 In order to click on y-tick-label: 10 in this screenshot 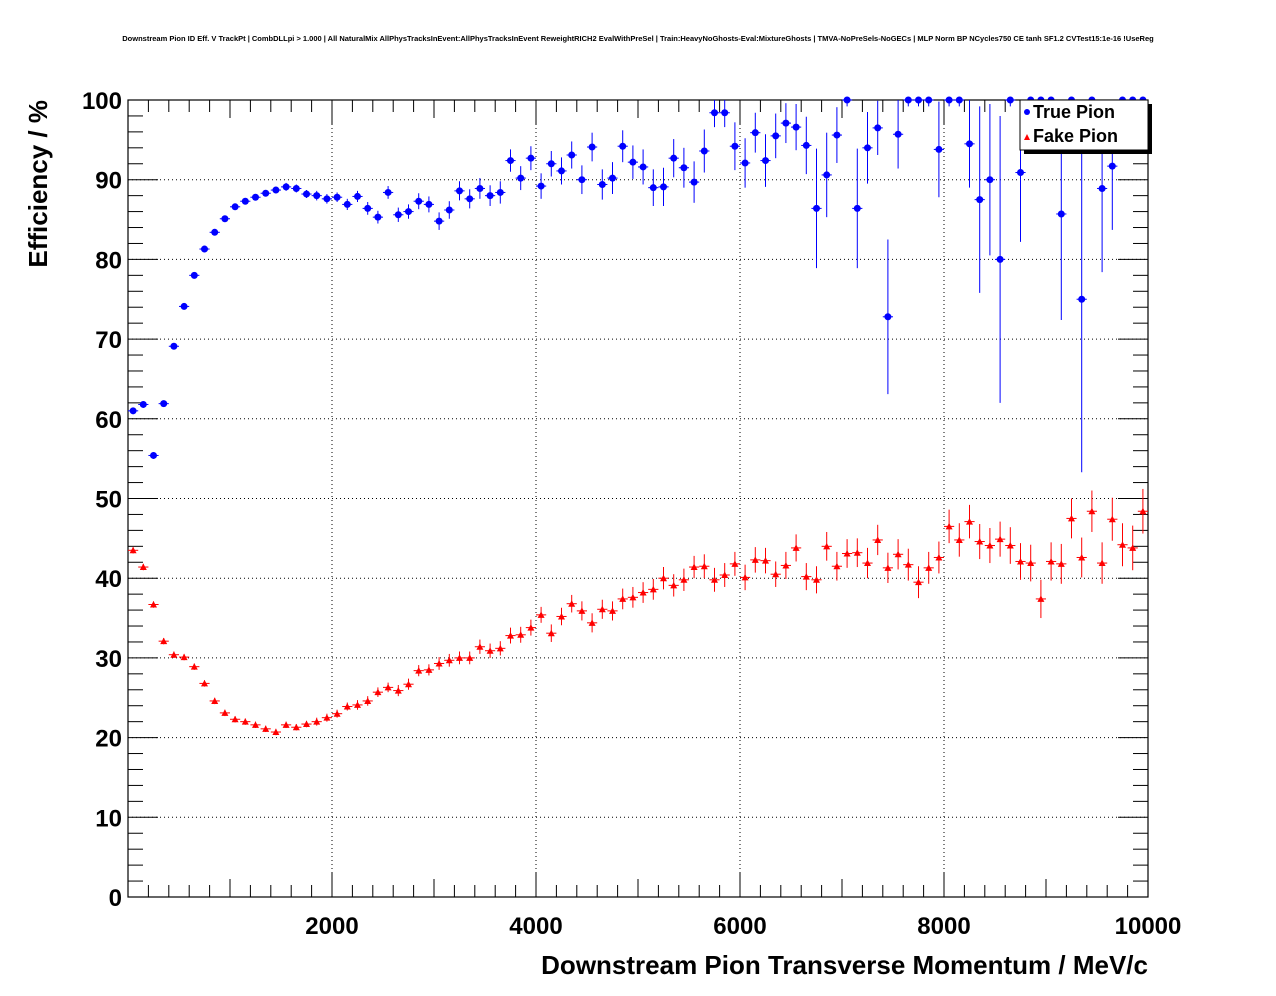, I will do `click(108, 818)`.